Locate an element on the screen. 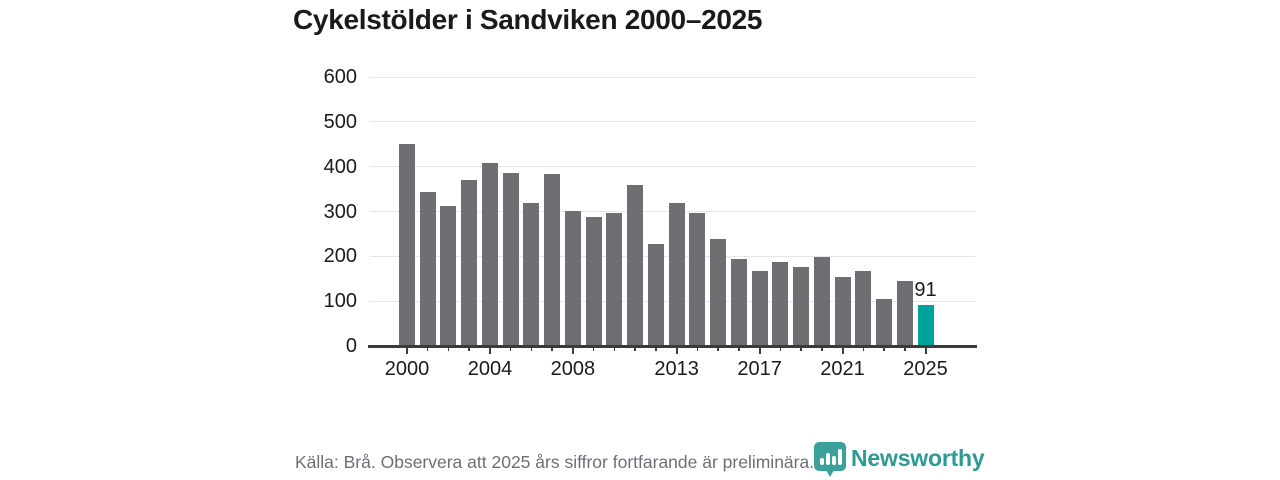 This screenshot has width=1280, height=480. x-tick-2012 is located at coordinates (656, 349).